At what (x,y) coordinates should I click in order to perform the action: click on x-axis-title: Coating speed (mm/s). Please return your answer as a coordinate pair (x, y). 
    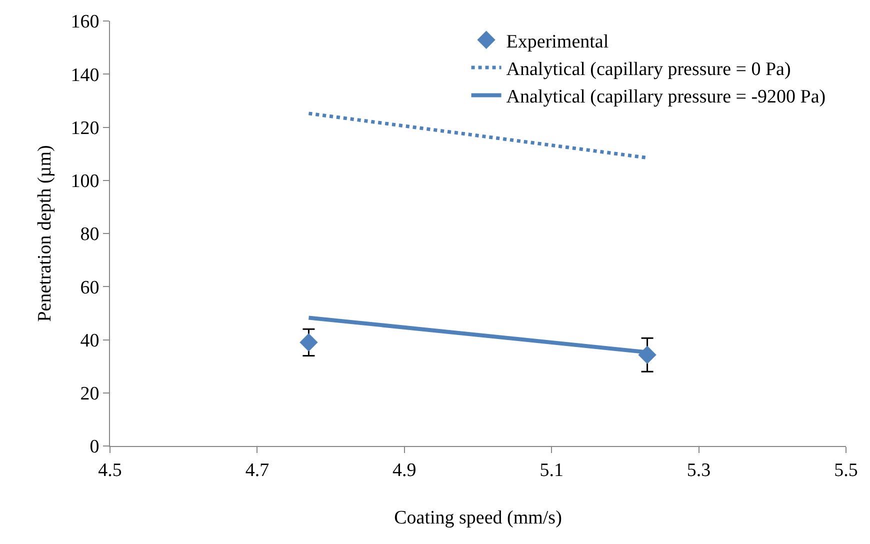
    Looking at the image, I should click on (478, 518).